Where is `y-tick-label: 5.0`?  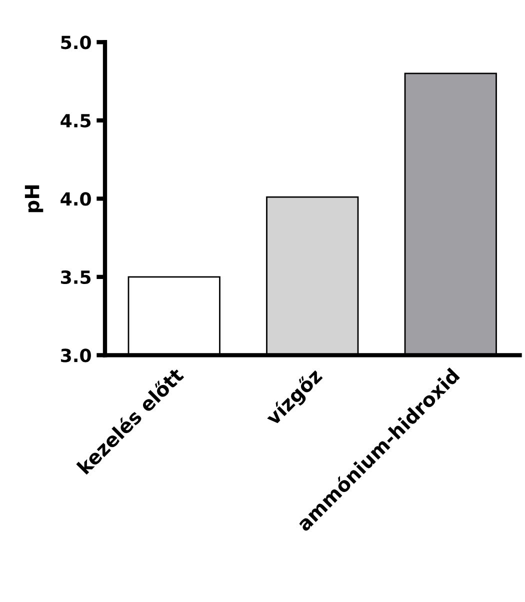 y-tick-label: 5.0 is located at coordinates (76, 43).